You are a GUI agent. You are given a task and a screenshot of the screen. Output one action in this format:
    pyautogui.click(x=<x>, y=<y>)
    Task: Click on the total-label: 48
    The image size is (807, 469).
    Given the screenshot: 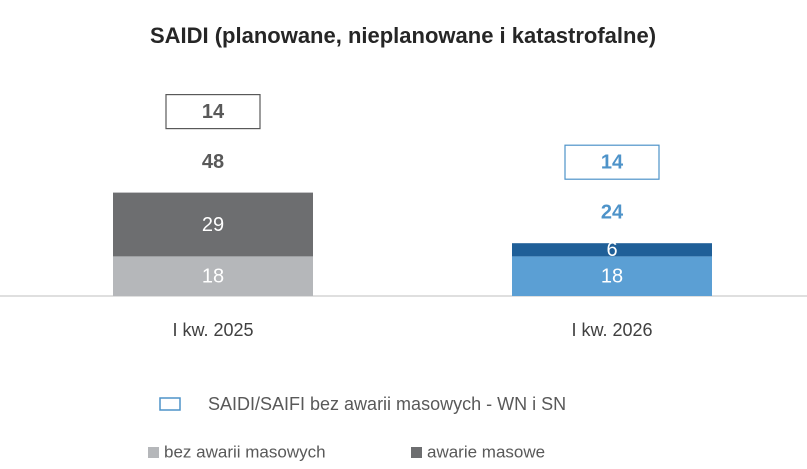 What is the action you would take?
    pyautogui.click(x=213, y=162)
    